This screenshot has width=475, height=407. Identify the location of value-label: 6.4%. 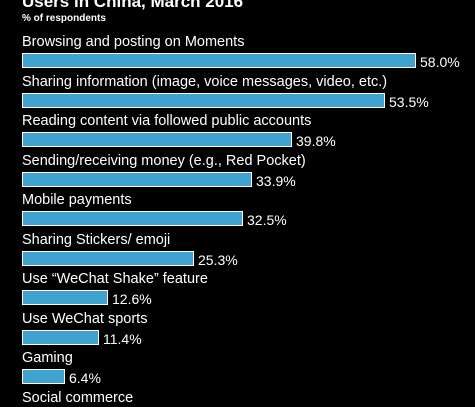
(85, 378).